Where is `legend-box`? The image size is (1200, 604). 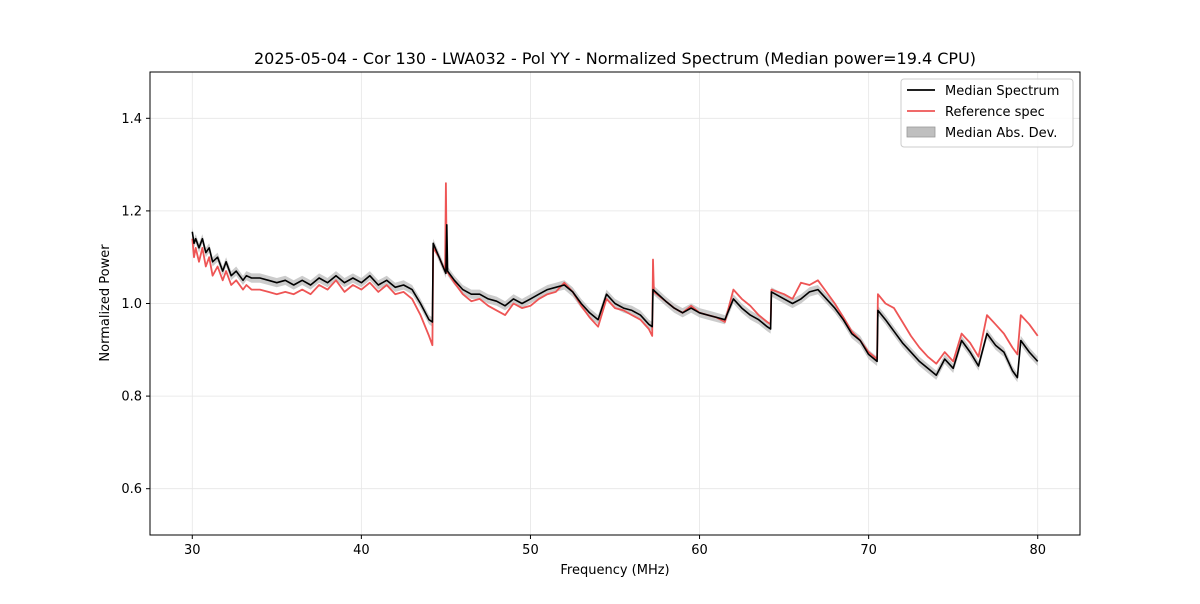
legend-box is located at coordinates (987, 113).